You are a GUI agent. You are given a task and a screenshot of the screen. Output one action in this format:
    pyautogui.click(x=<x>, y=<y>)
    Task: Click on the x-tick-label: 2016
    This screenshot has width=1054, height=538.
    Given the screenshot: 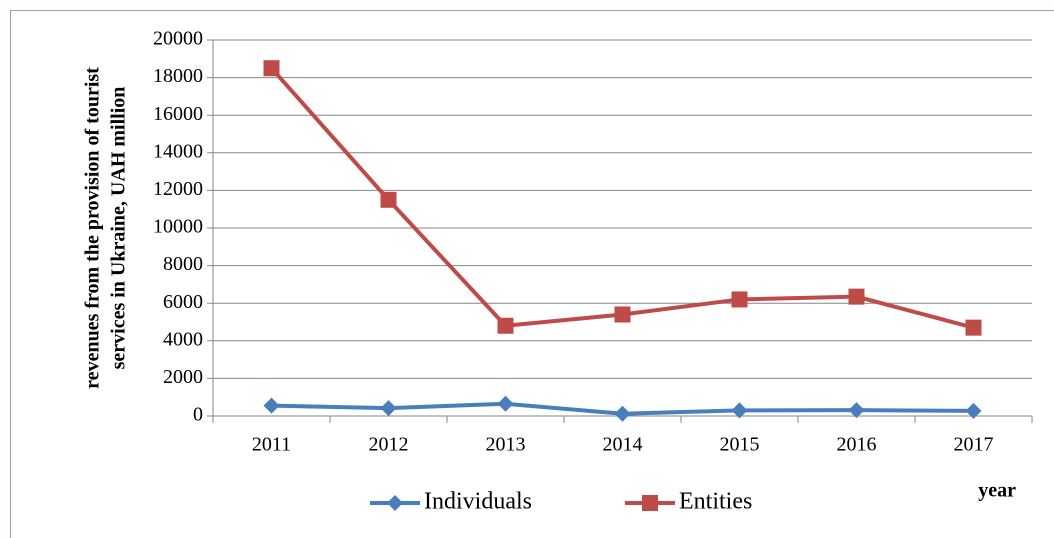 What is the action you would take?
    pyautogui.click(x=857, y=445)
    